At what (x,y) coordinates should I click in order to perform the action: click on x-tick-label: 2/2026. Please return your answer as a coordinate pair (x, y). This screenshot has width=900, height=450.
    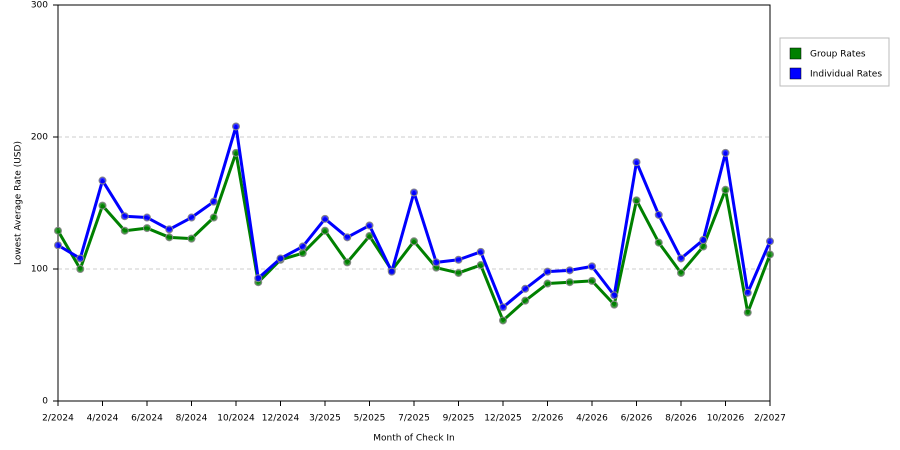
    Looking at the image, I should click on (548, 419).